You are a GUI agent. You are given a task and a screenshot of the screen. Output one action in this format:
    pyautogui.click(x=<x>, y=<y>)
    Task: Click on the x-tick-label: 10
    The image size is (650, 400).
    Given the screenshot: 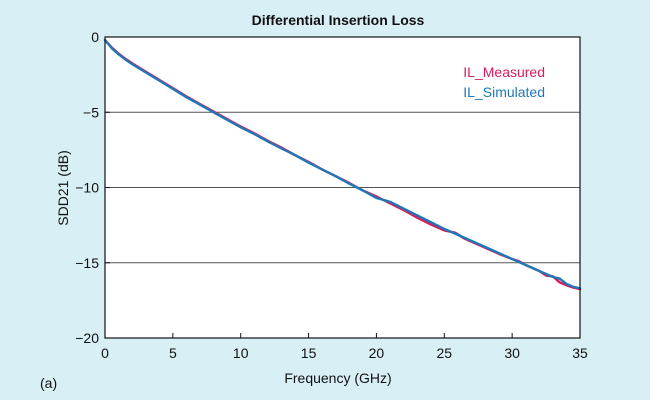 What is the action you would take?
    pyautogui.click(x=241, y=353)
    